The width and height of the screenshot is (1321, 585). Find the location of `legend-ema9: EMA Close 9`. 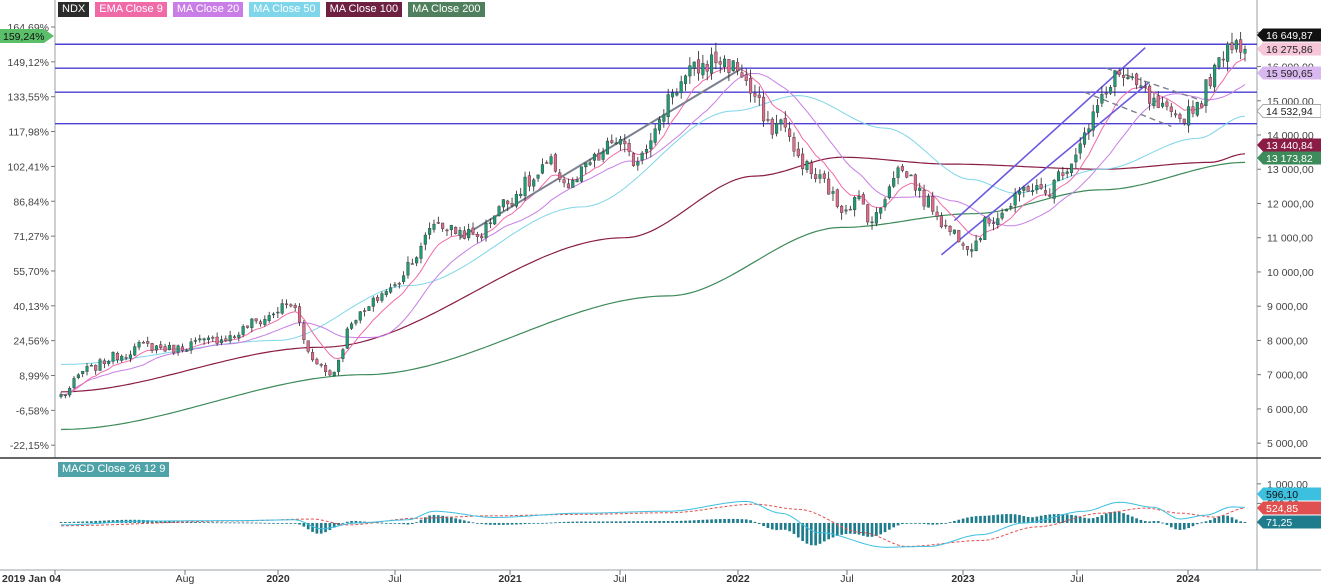

legend-ema9: EMA Close 9 is located at coordinates (131, 9).